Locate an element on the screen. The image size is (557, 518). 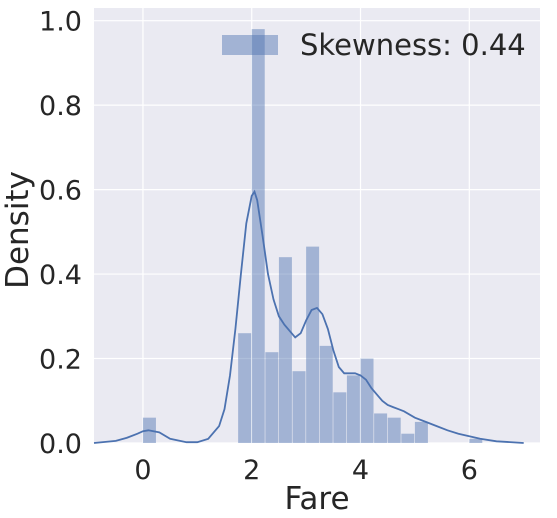
x-tick-label: 4 is located at coordinates (360, 470).